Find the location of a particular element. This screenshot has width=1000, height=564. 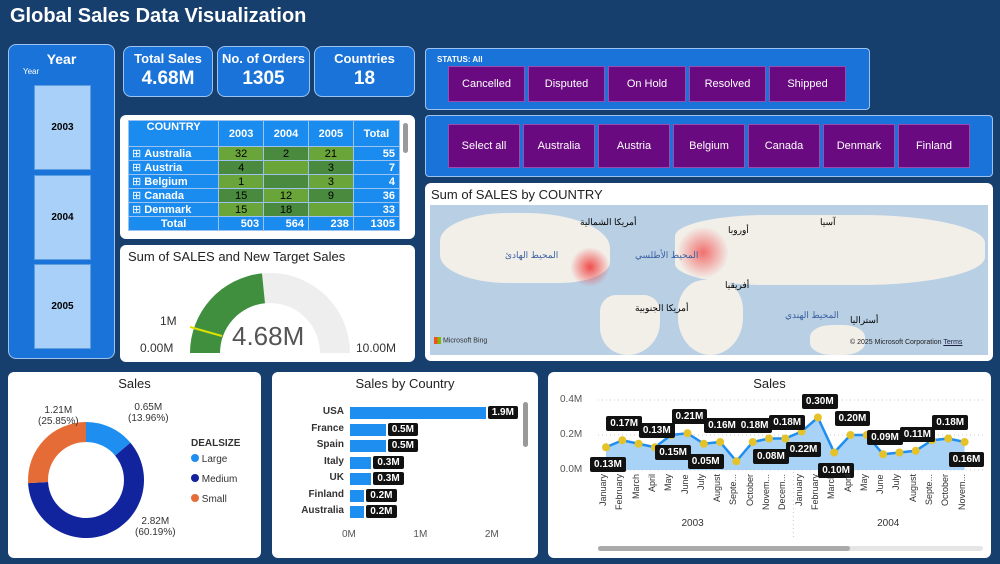

year-option-2004: 2004 is located at coordinates (62, 217).